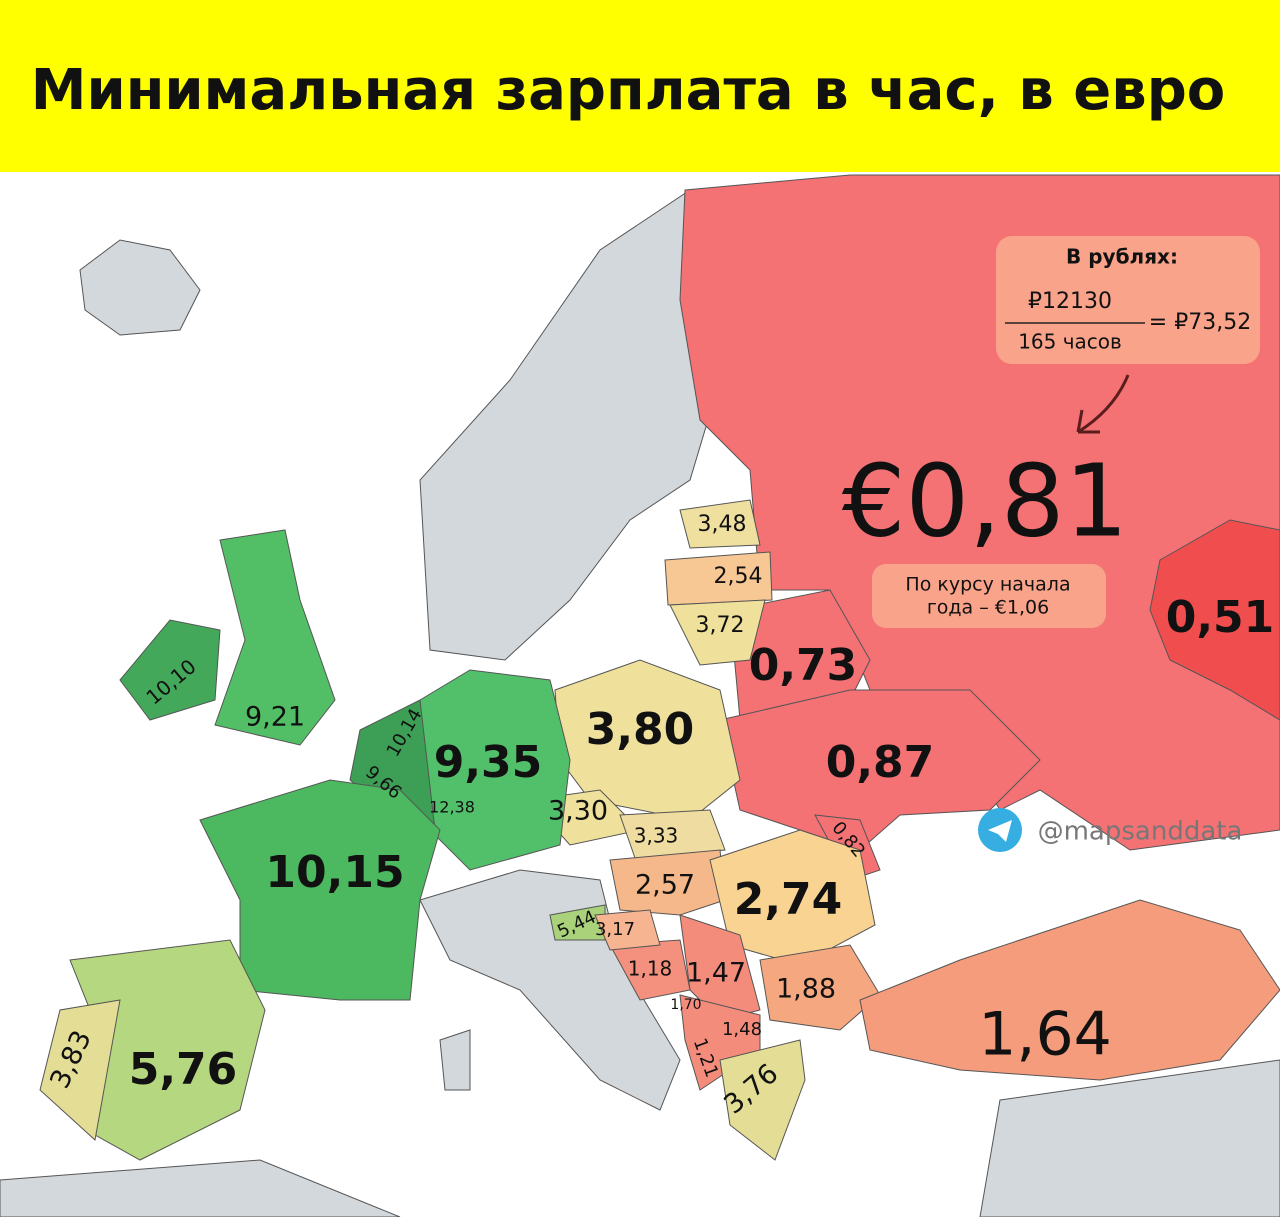 This screenshot has height=1221, width=1280. What do you see at coordinates (806, 989) in the screenshot?
I see `country-label: 1,88` at bounding box center [806, 989].